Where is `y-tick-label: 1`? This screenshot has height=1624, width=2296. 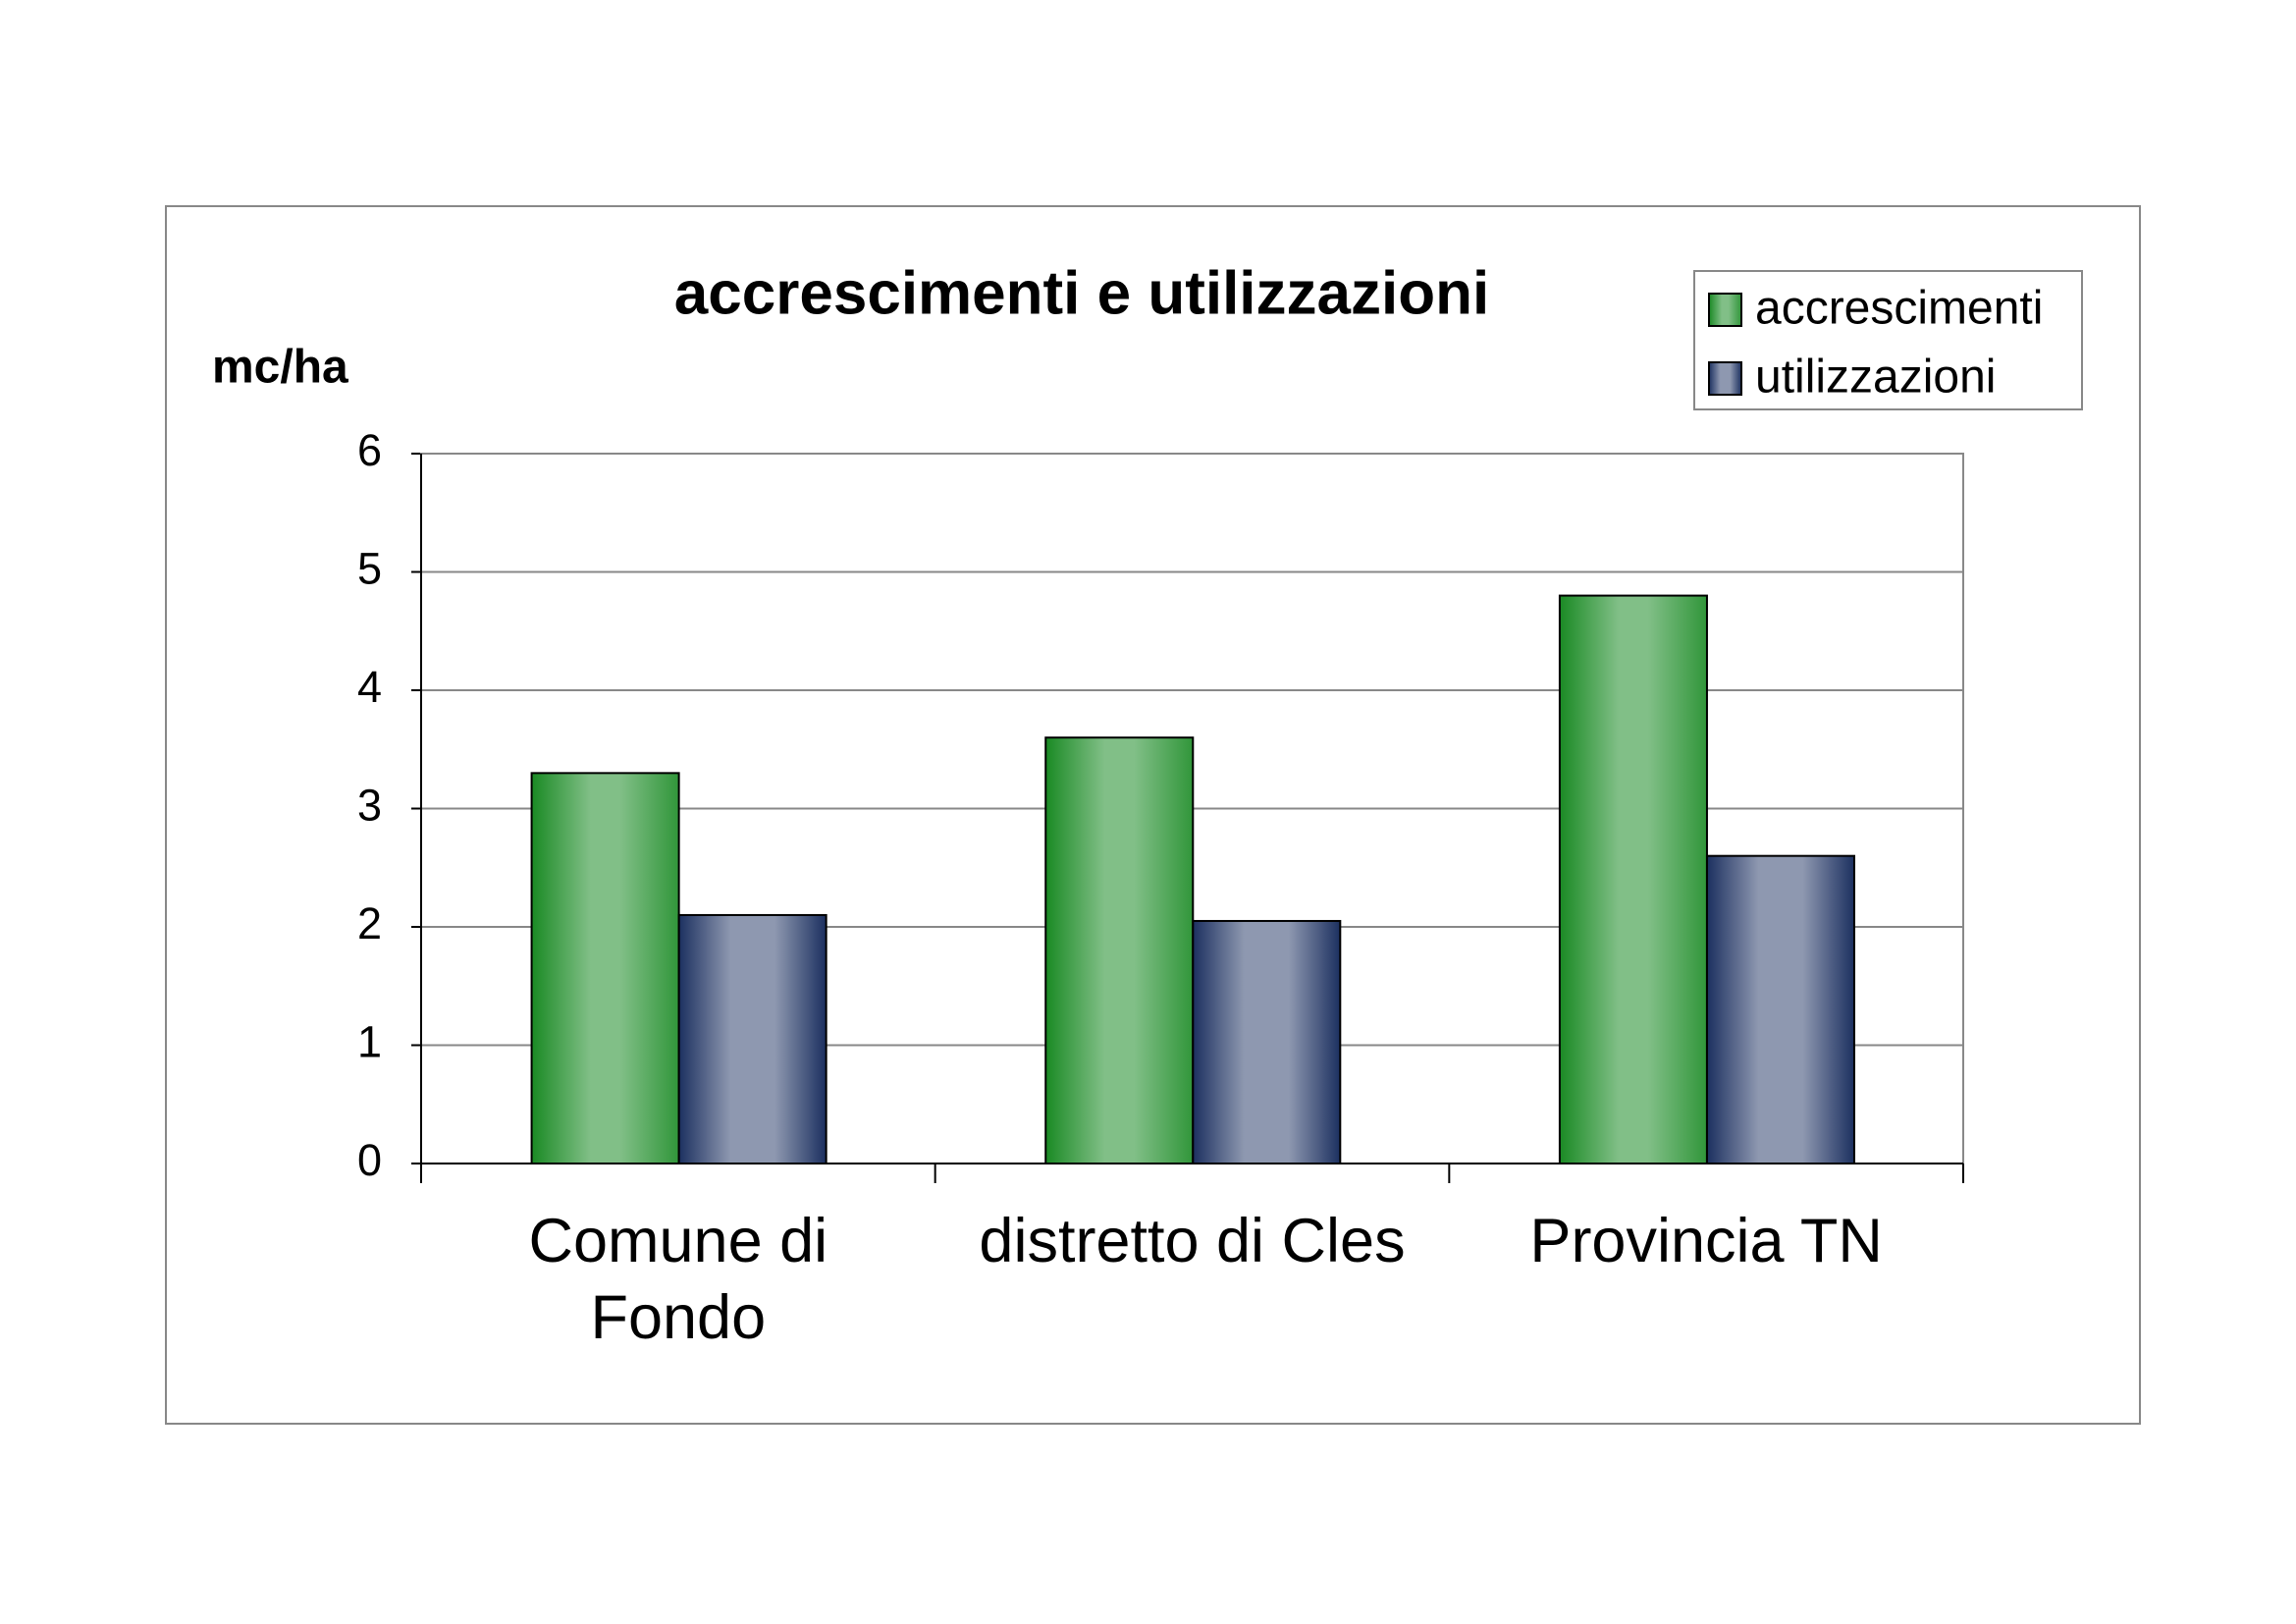
y-tick-label: 1 is located at coordinates (369, 1041).